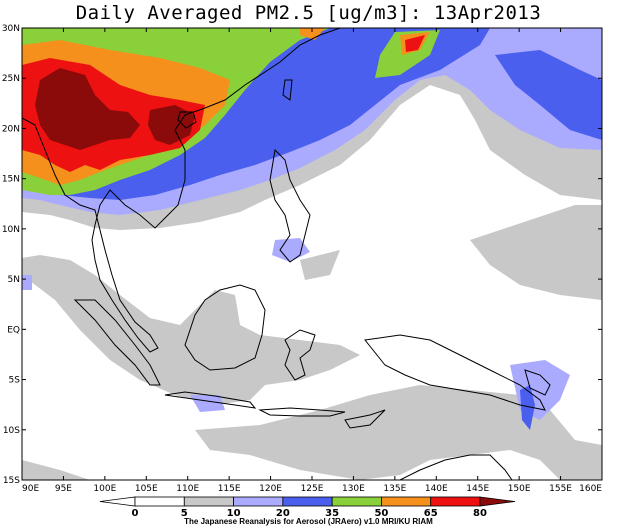 The image size is (617, 529). Describe the element at coordinates (11, 481) in the screenshot. I see `lat-label: 15S` at that location.